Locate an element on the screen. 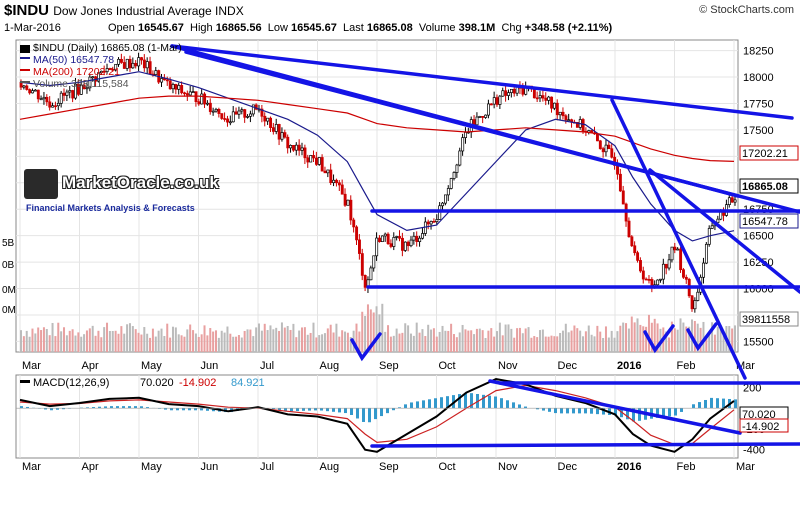  month-tick-label-lower: 2016 is located at coordinates (629, 467).